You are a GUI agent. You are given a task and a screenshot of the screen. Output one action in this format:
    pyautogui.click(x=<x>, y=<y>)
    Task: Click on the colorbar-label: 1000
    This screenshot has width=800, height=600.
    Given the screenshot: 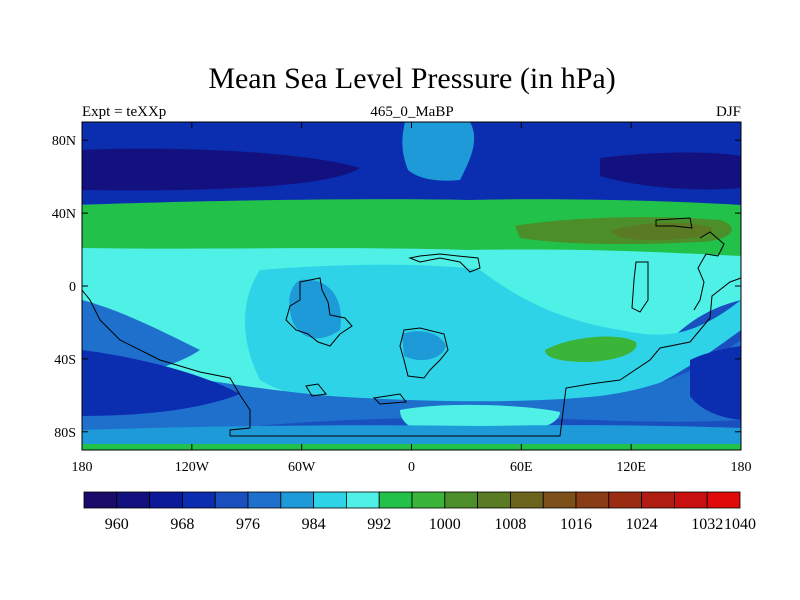 What is the action you would take?
    pyautogui.click(x=445, y=524)
    